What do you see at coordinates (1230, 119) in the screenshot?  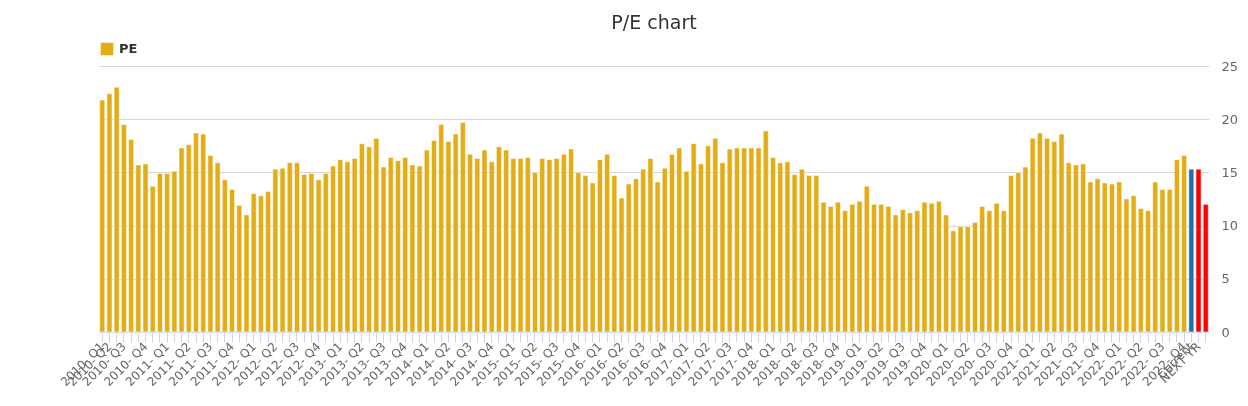 I see `y-tick-label: 20` at bounding box center [1230, 119].